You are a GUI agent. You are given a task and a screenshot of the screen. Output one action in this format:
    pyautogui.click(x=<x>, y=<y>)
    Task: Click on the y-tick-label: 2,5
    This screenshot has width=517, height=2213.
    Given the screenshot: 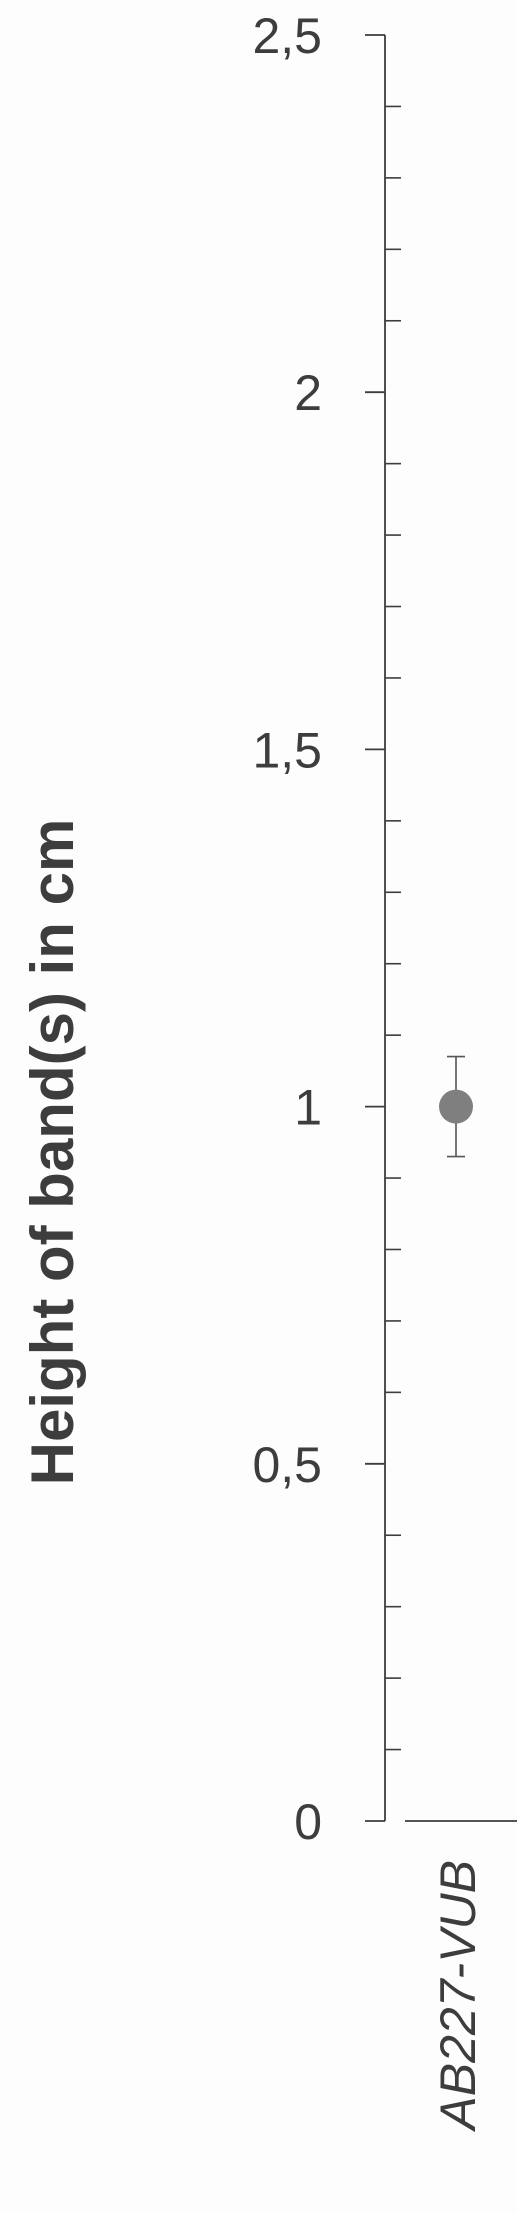 What is the action you would take?
    pyautogui.click(x=287, y=36)
    